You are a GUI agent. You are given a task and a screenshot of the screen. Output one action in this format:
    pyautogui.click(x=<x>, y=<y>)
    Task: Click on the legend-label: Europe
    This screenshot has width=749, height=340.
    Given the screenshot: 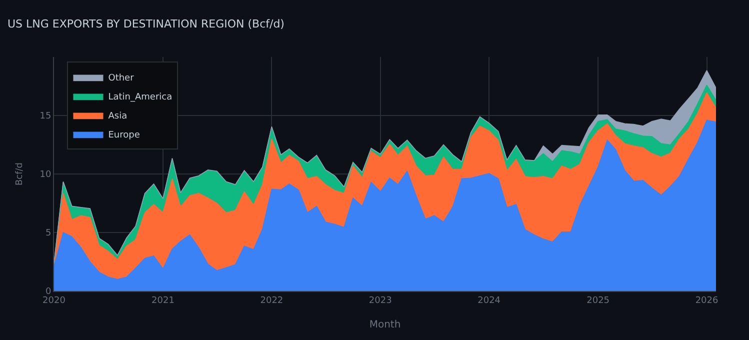 What is the action you would take?
    pyautogui.click(x=124, y=135)
    